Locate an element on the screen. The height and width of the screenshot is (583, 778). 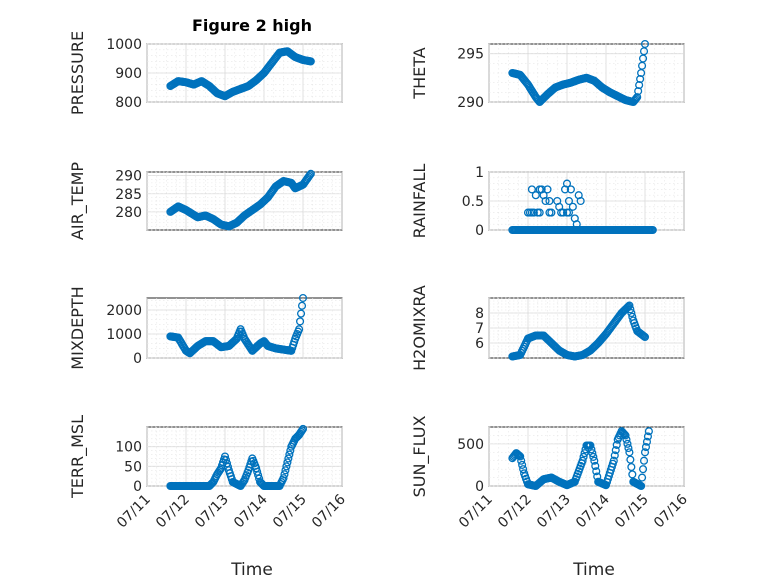
y-axis-label: RAINFALL is located at coordinates (419, 201).